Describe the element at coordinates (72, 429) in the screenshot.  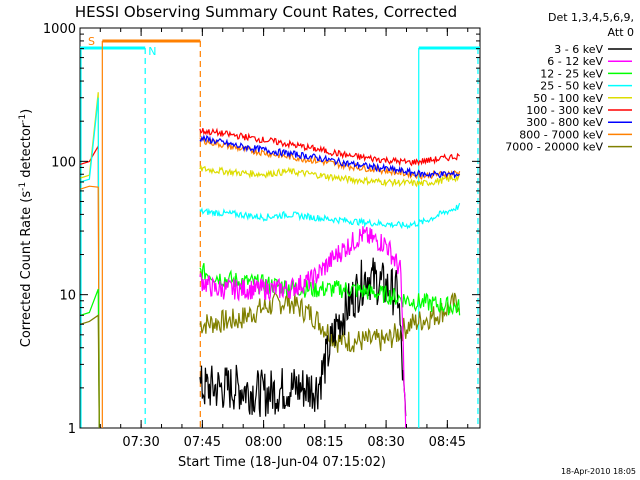
I see `y-tick-label: 1` at that location.